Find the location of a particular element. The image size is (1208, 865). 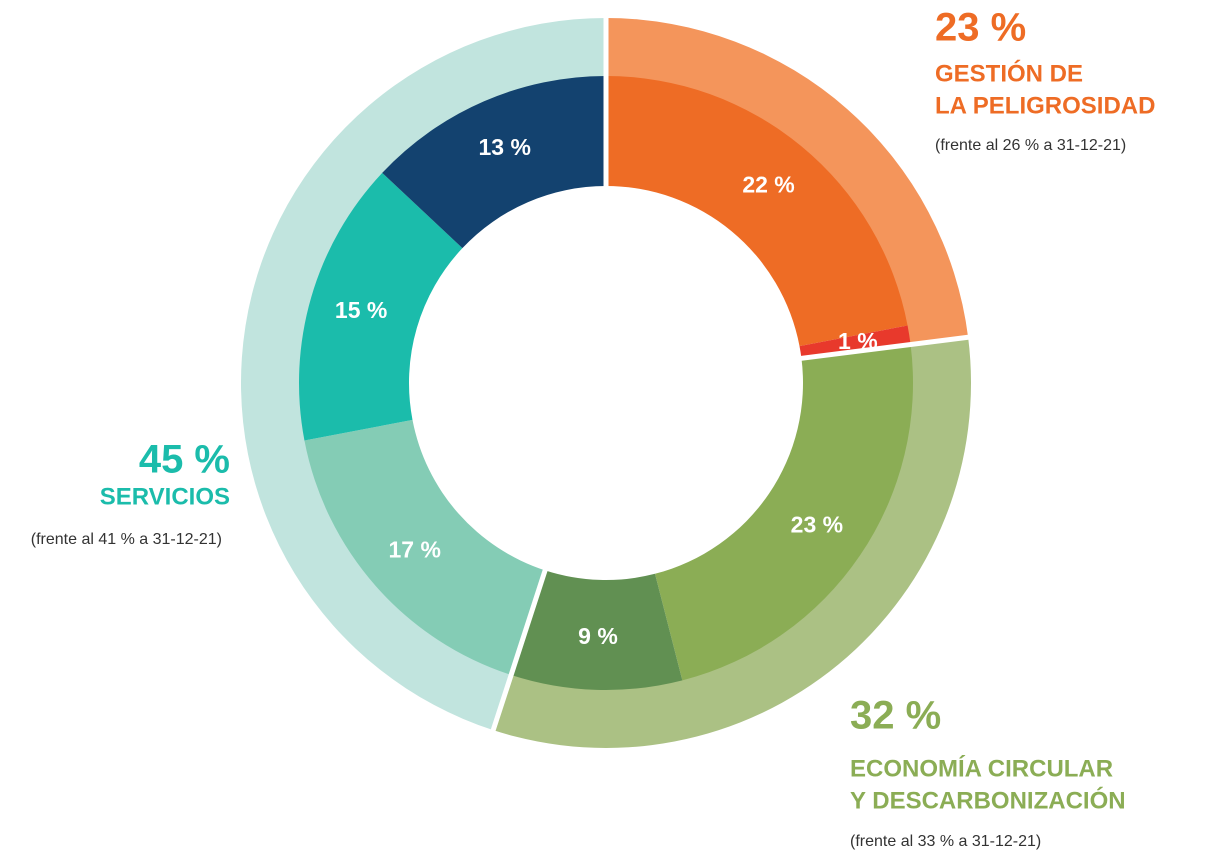

segment-label: 22 % is located at coordinates (768, 185).